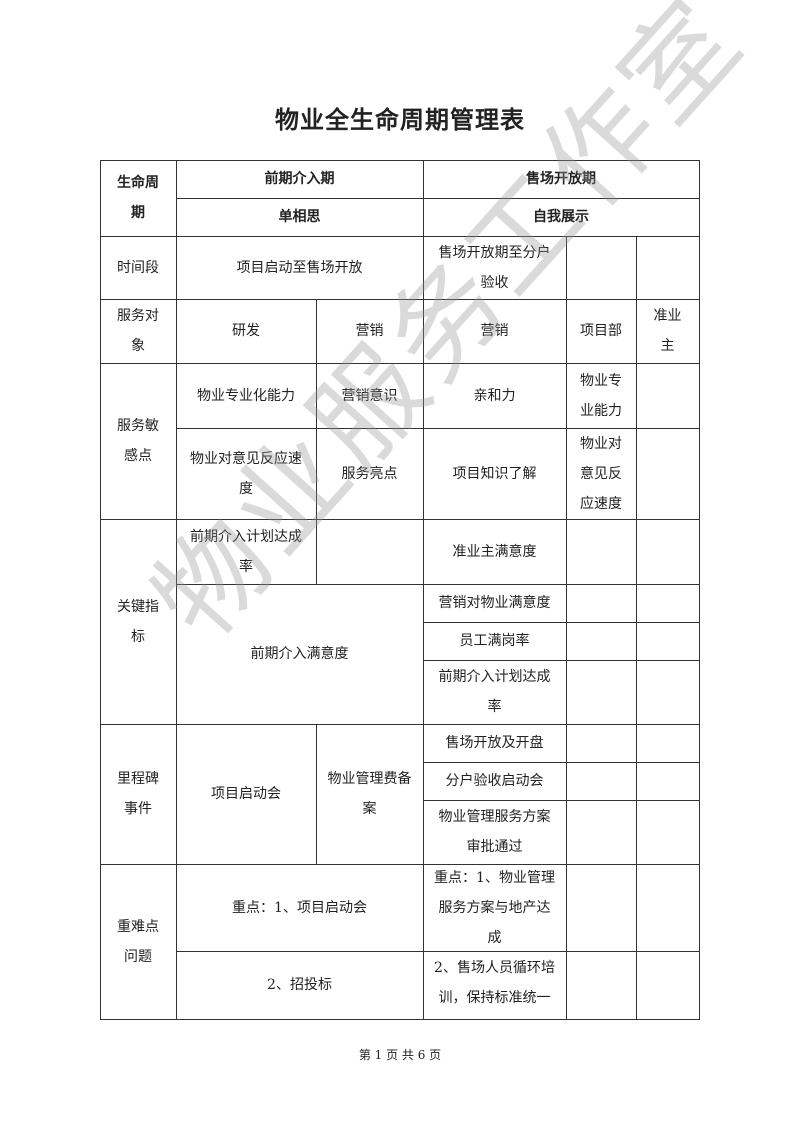 Image resolution: width=800 pixels, height=1131 pixels. I want to click on table-cell: 项目知识了解, so click(495, 474).